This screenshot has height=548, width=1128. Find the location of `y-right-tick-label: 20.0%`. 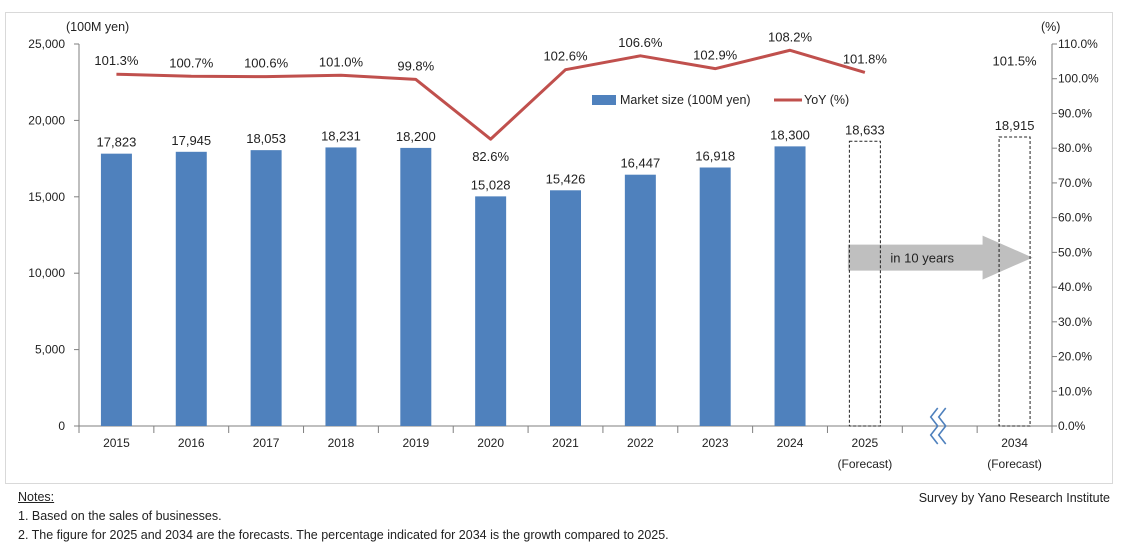

y-right-tick-label: 20.0% is located at coordinates (1075, 357).